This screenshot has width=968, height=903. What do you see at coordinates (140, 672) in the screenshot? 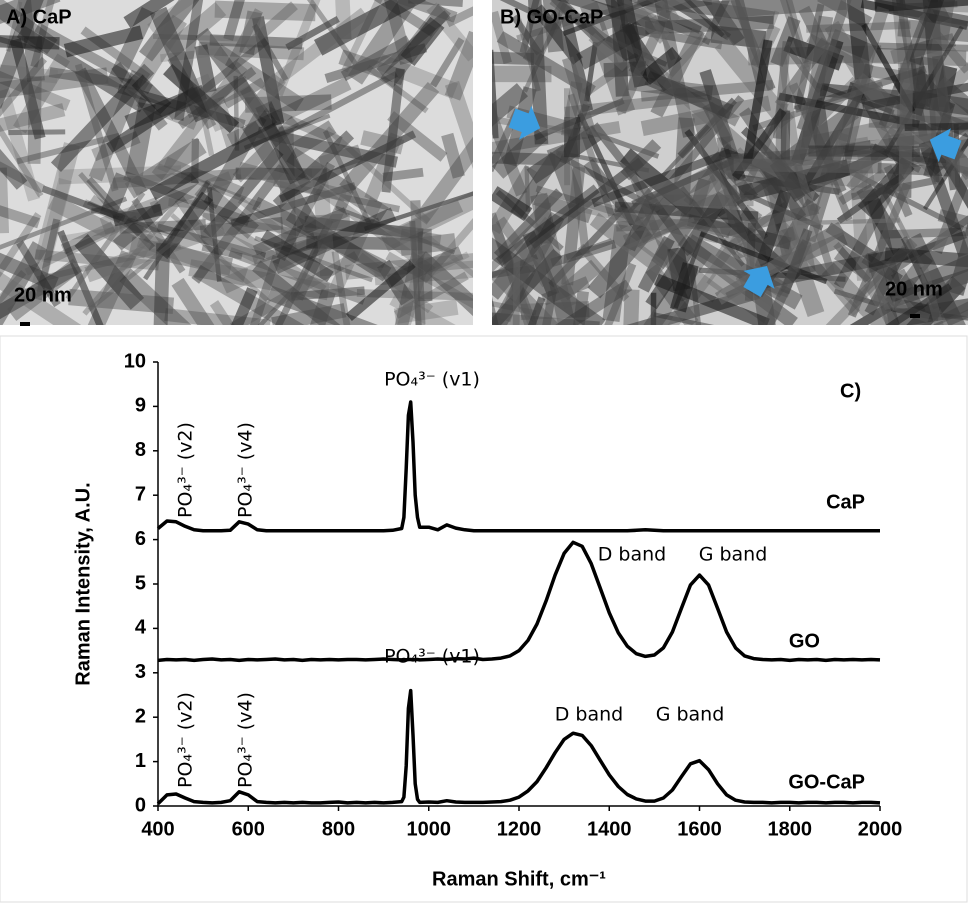
I see `y-tick-label: 3` at bounding box center [140, 672].